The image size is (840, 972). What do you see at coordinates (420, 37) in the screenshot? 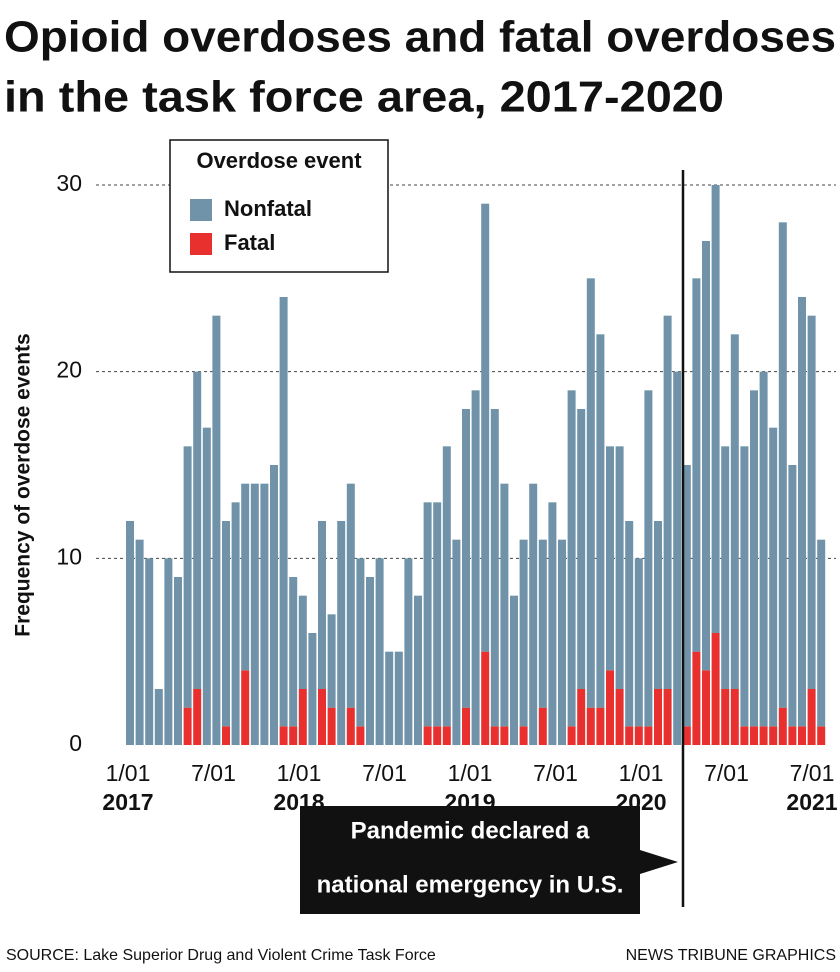
I see `chart-title: Opioid overdoses and fatal overdoses` at bounding box center [420, 37].